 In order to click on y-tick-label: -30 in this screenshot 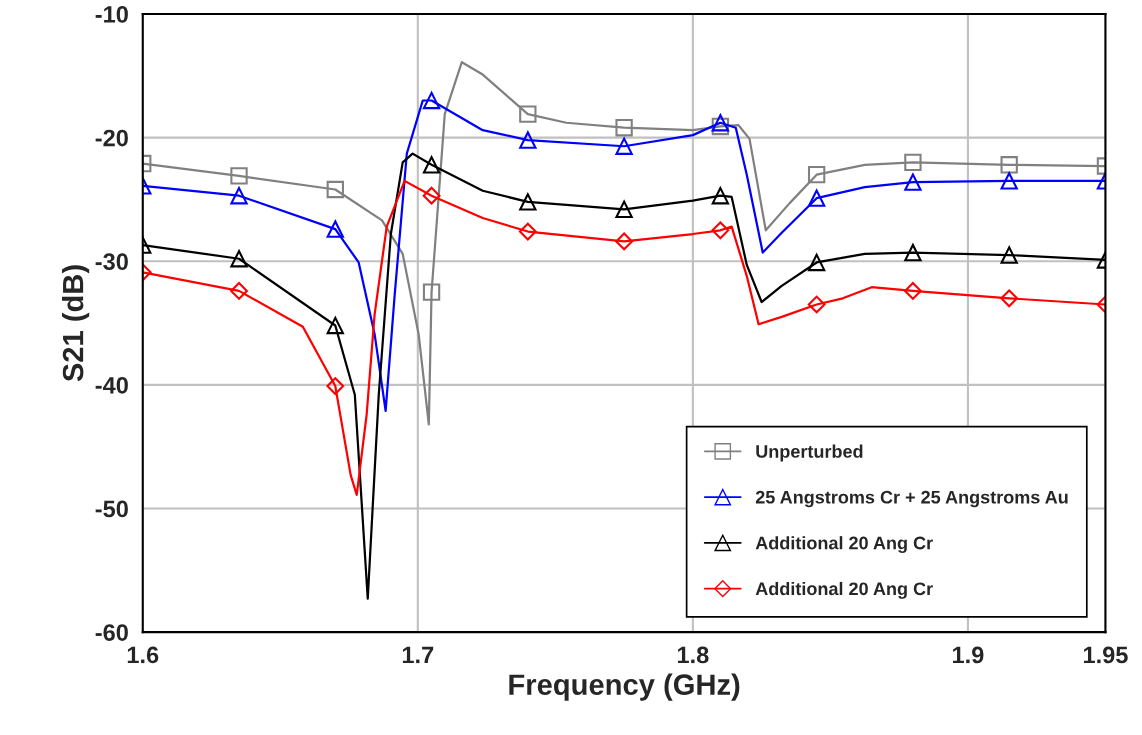, I will do `click(111, 262)`.